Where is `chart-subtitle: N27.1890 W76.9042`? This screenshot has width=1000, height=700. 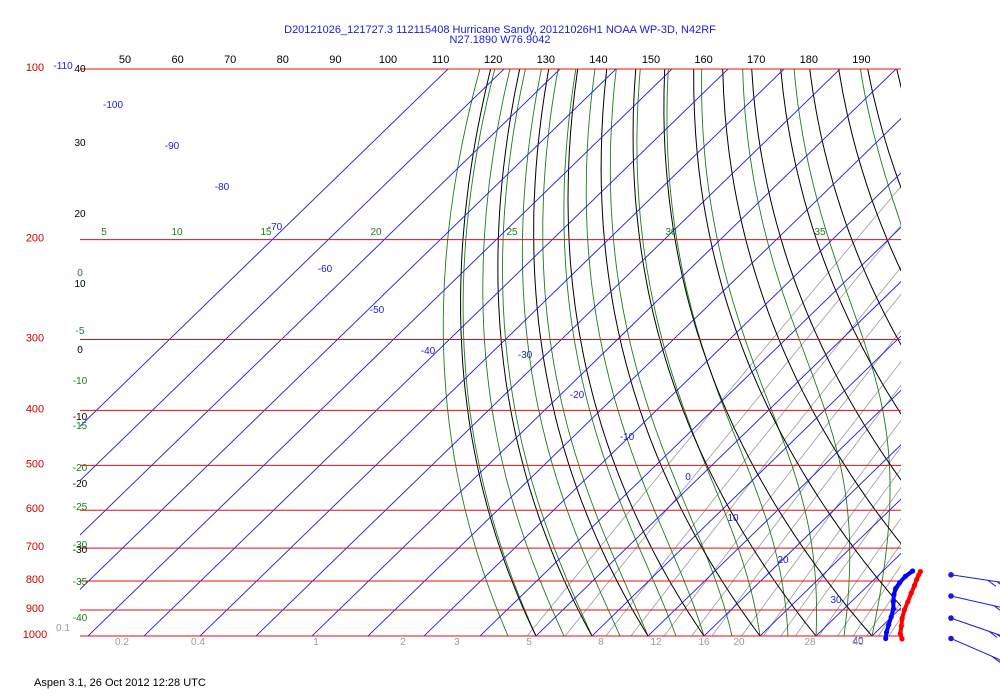
chart-subtitle: N27.1890 W76.9042 is located at coordinates (500, 40).